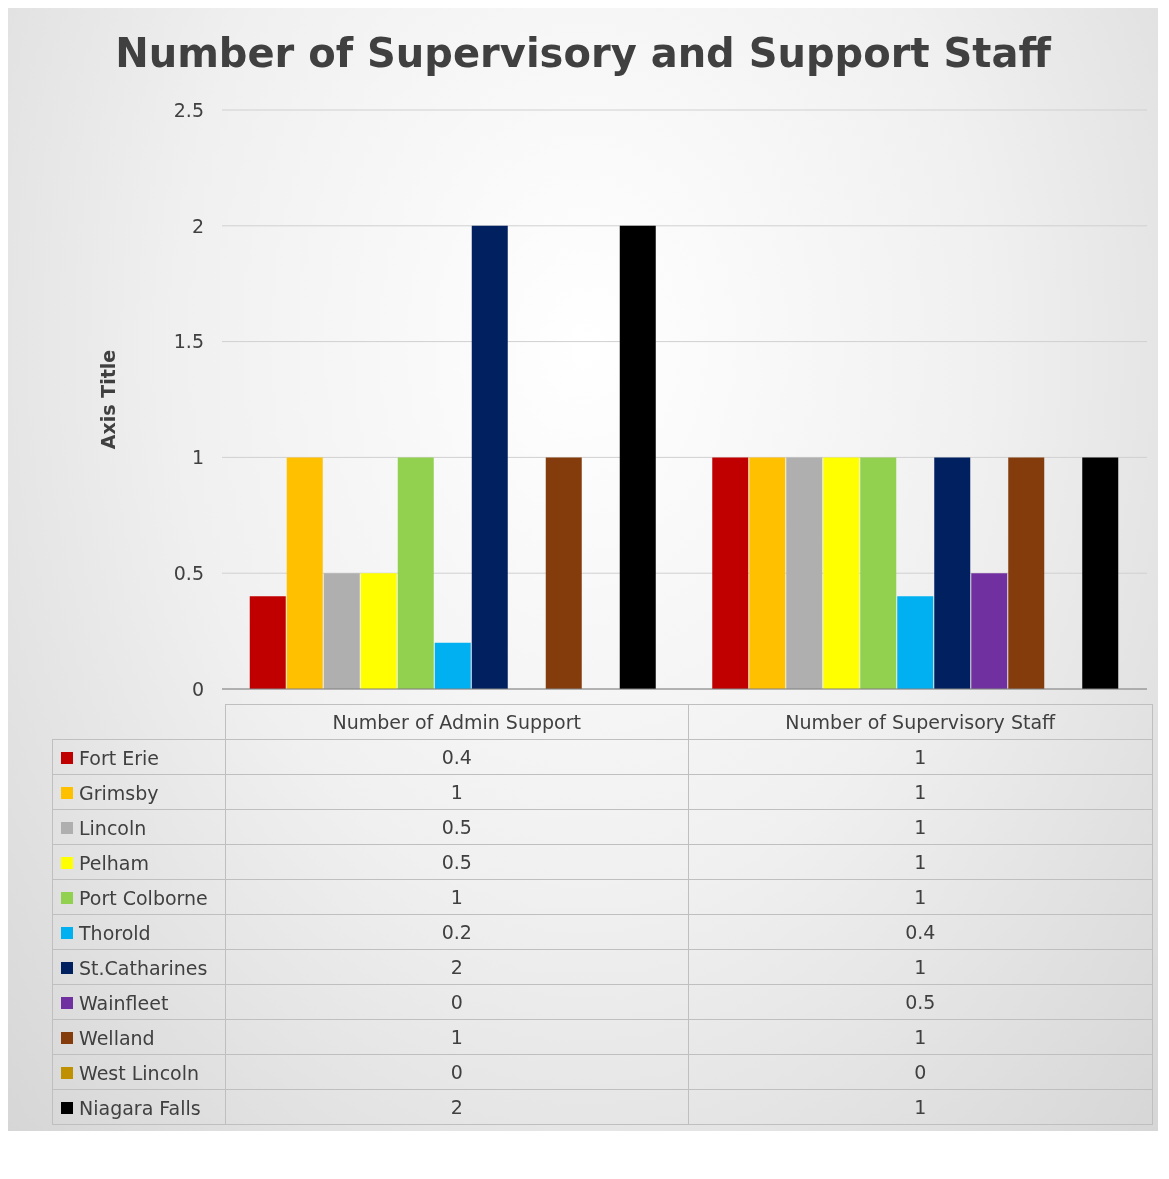 The height and width of the screenshot is (1179, 1169). What do you see at coordinates (188, 109) in the screenshot?
I see `y-tick-label: 2.5` at bounding box center [188, 109].